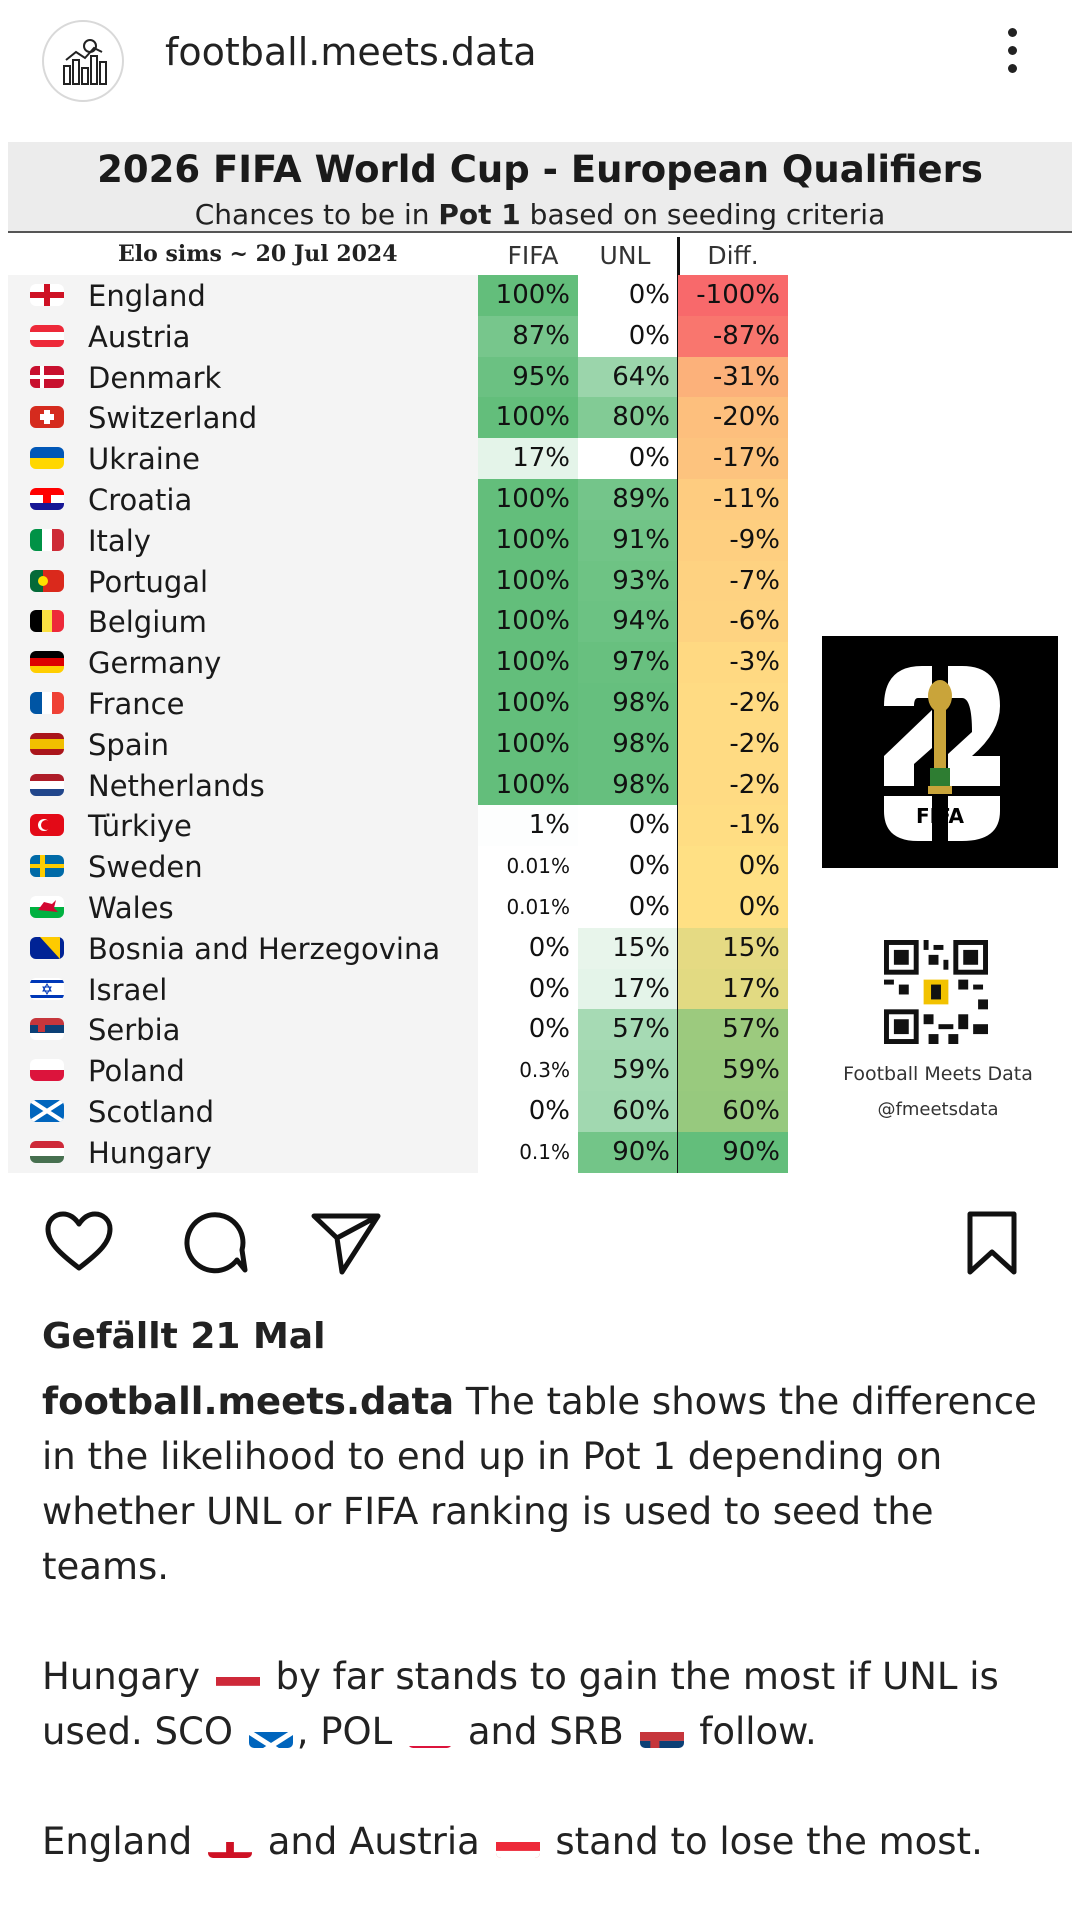 This screenshot has width=1080, height=1924. Describe the element at coordinates (528, 989) in the screenshot. I see `fifa-chance: 0%` at that location.